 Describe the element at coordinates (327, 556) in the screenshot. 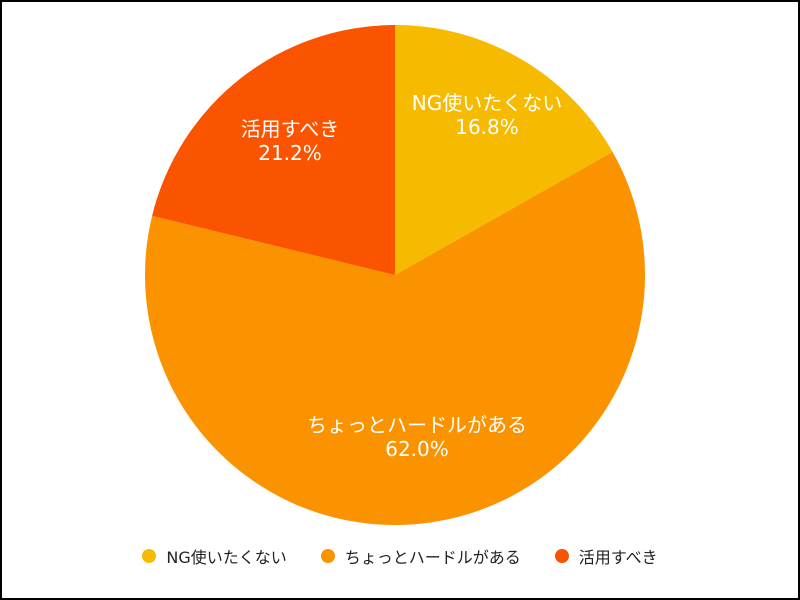

I see `legend-swatch-hurdle` at that location.